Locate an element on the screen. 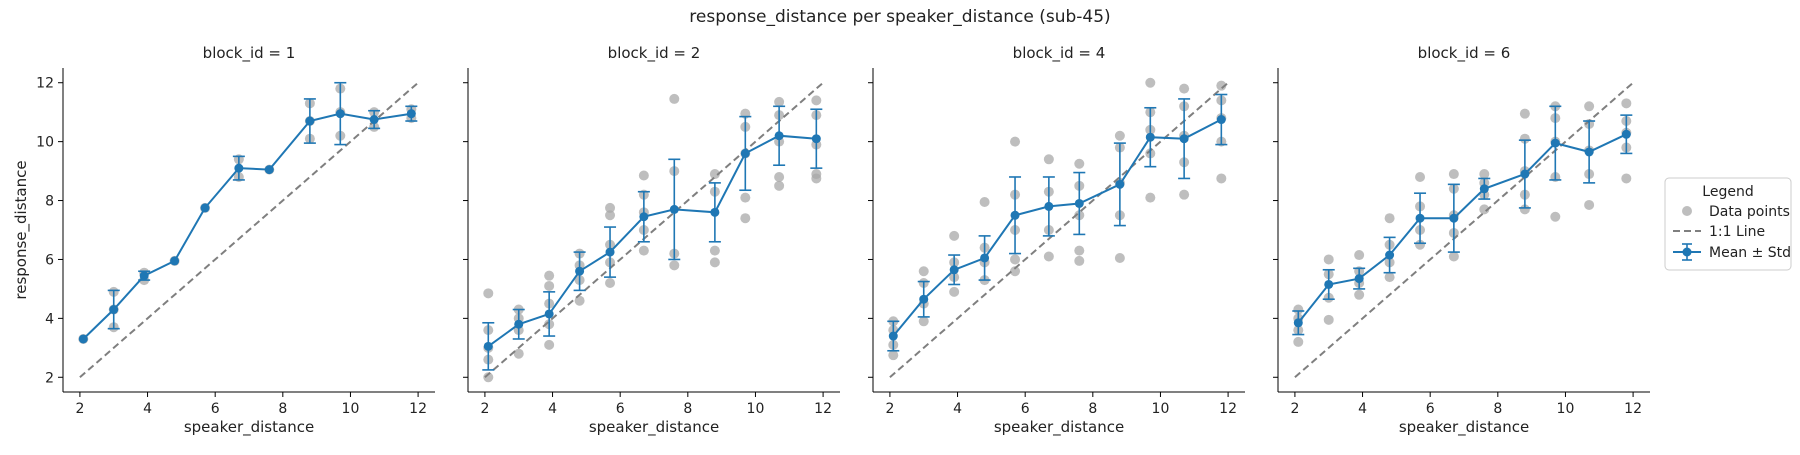  legend: Legend Data points 1:1 Line Mean ± Std is located at coordinates (1728, 224).